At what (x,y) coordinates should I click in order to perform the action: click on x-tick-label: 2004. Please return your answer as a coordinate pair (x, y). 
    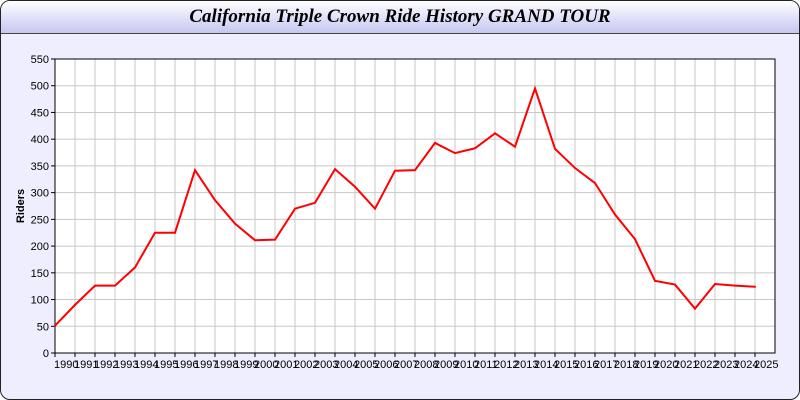
    Looking at the image, I should click on (346, 365).